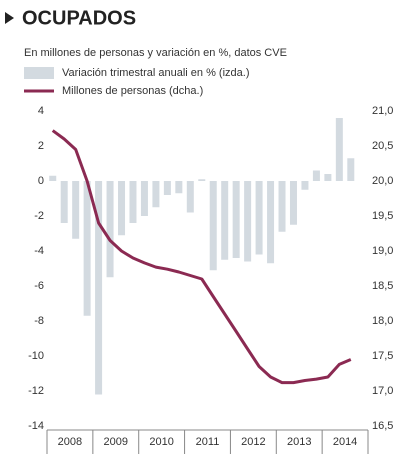  What do you see at coordinates (382, 251) in the screenshot?
I see `y2-tick-label: 19,0` at bounding box center [382, 251].